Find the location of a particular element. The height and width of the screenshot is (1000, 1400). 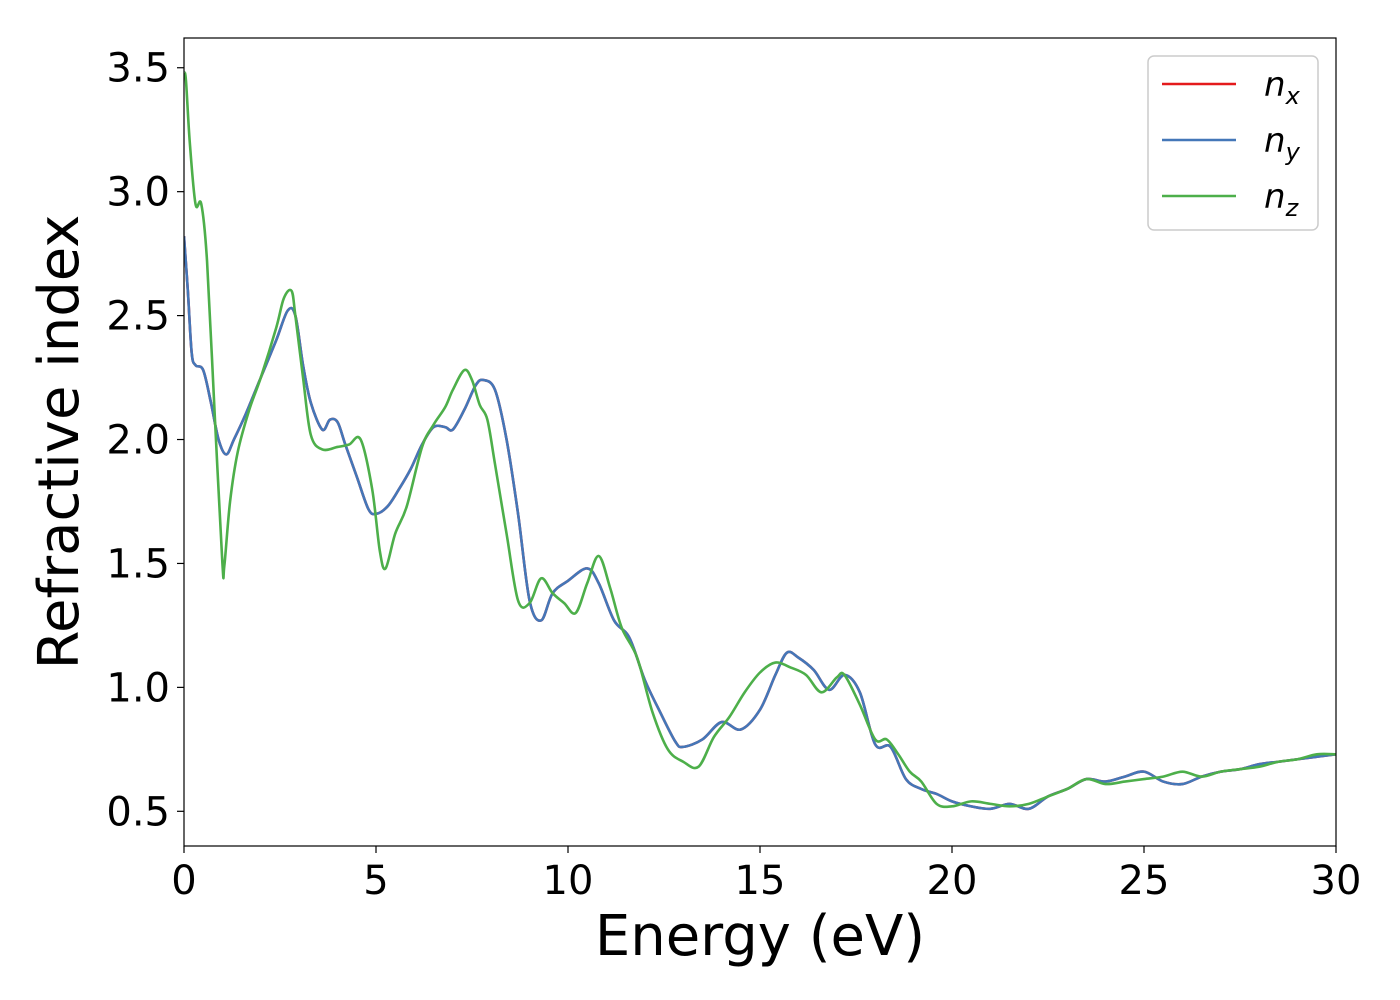

x-tick-label: 10 is located at coordinates (568, 881).